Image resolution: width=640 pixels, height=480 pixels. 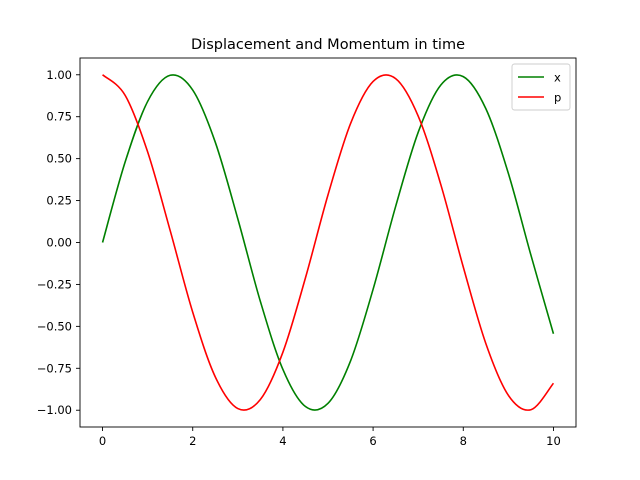 I want to click on y-tick-label: 1.00, so click(x=59, y=75).